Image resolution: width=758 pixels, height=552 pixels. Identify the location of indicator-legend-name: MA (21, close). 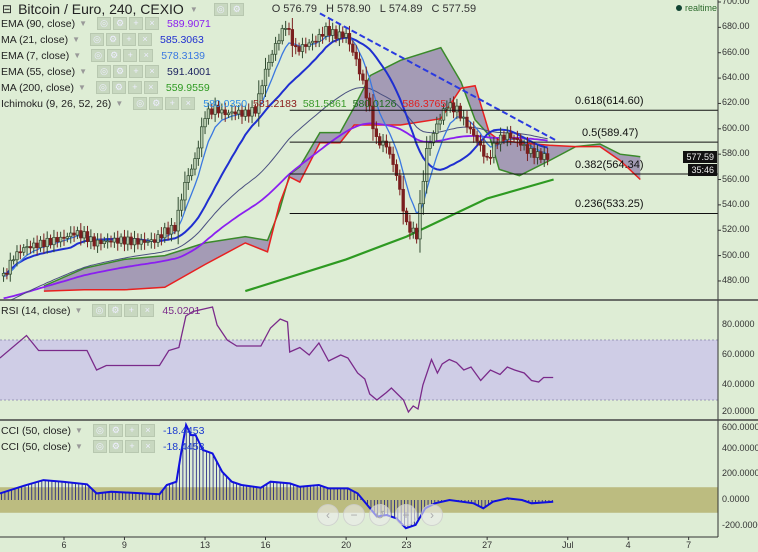
(35, 39).